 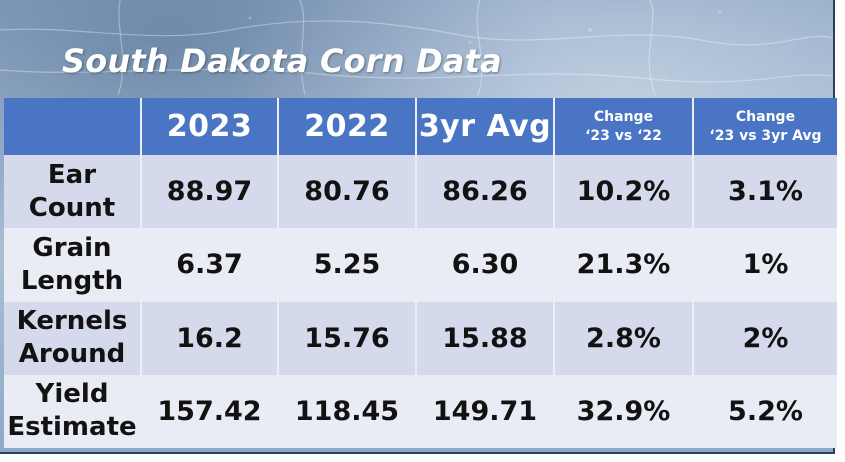 I want to click on row-label: Grain Length, so click(x=73, y=265).